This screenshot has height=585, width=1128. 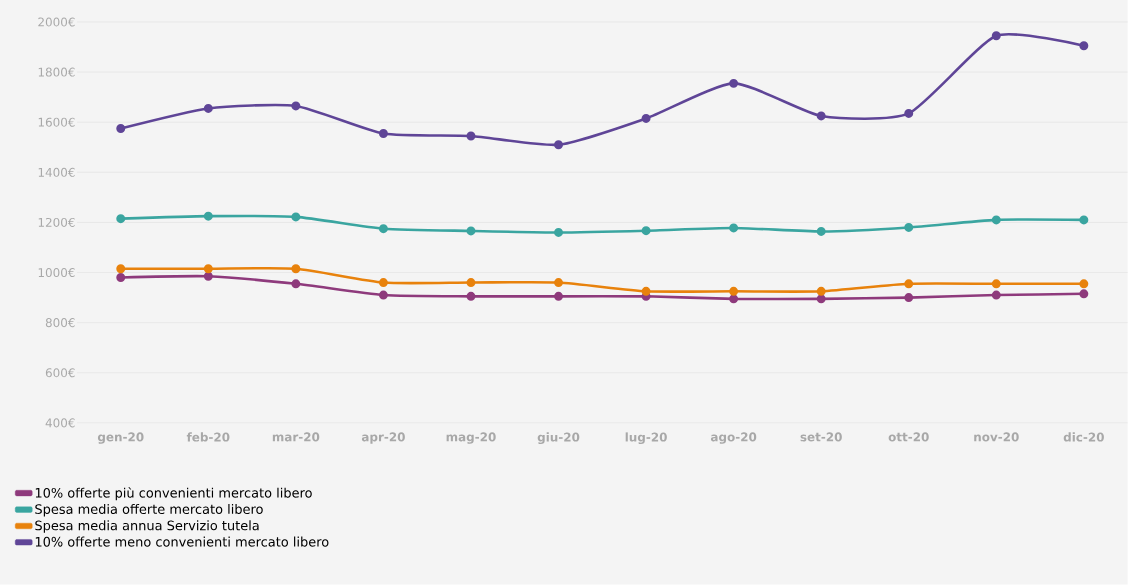 I want to click on x-tick-label: ago-20, so click(x=733, y=438).